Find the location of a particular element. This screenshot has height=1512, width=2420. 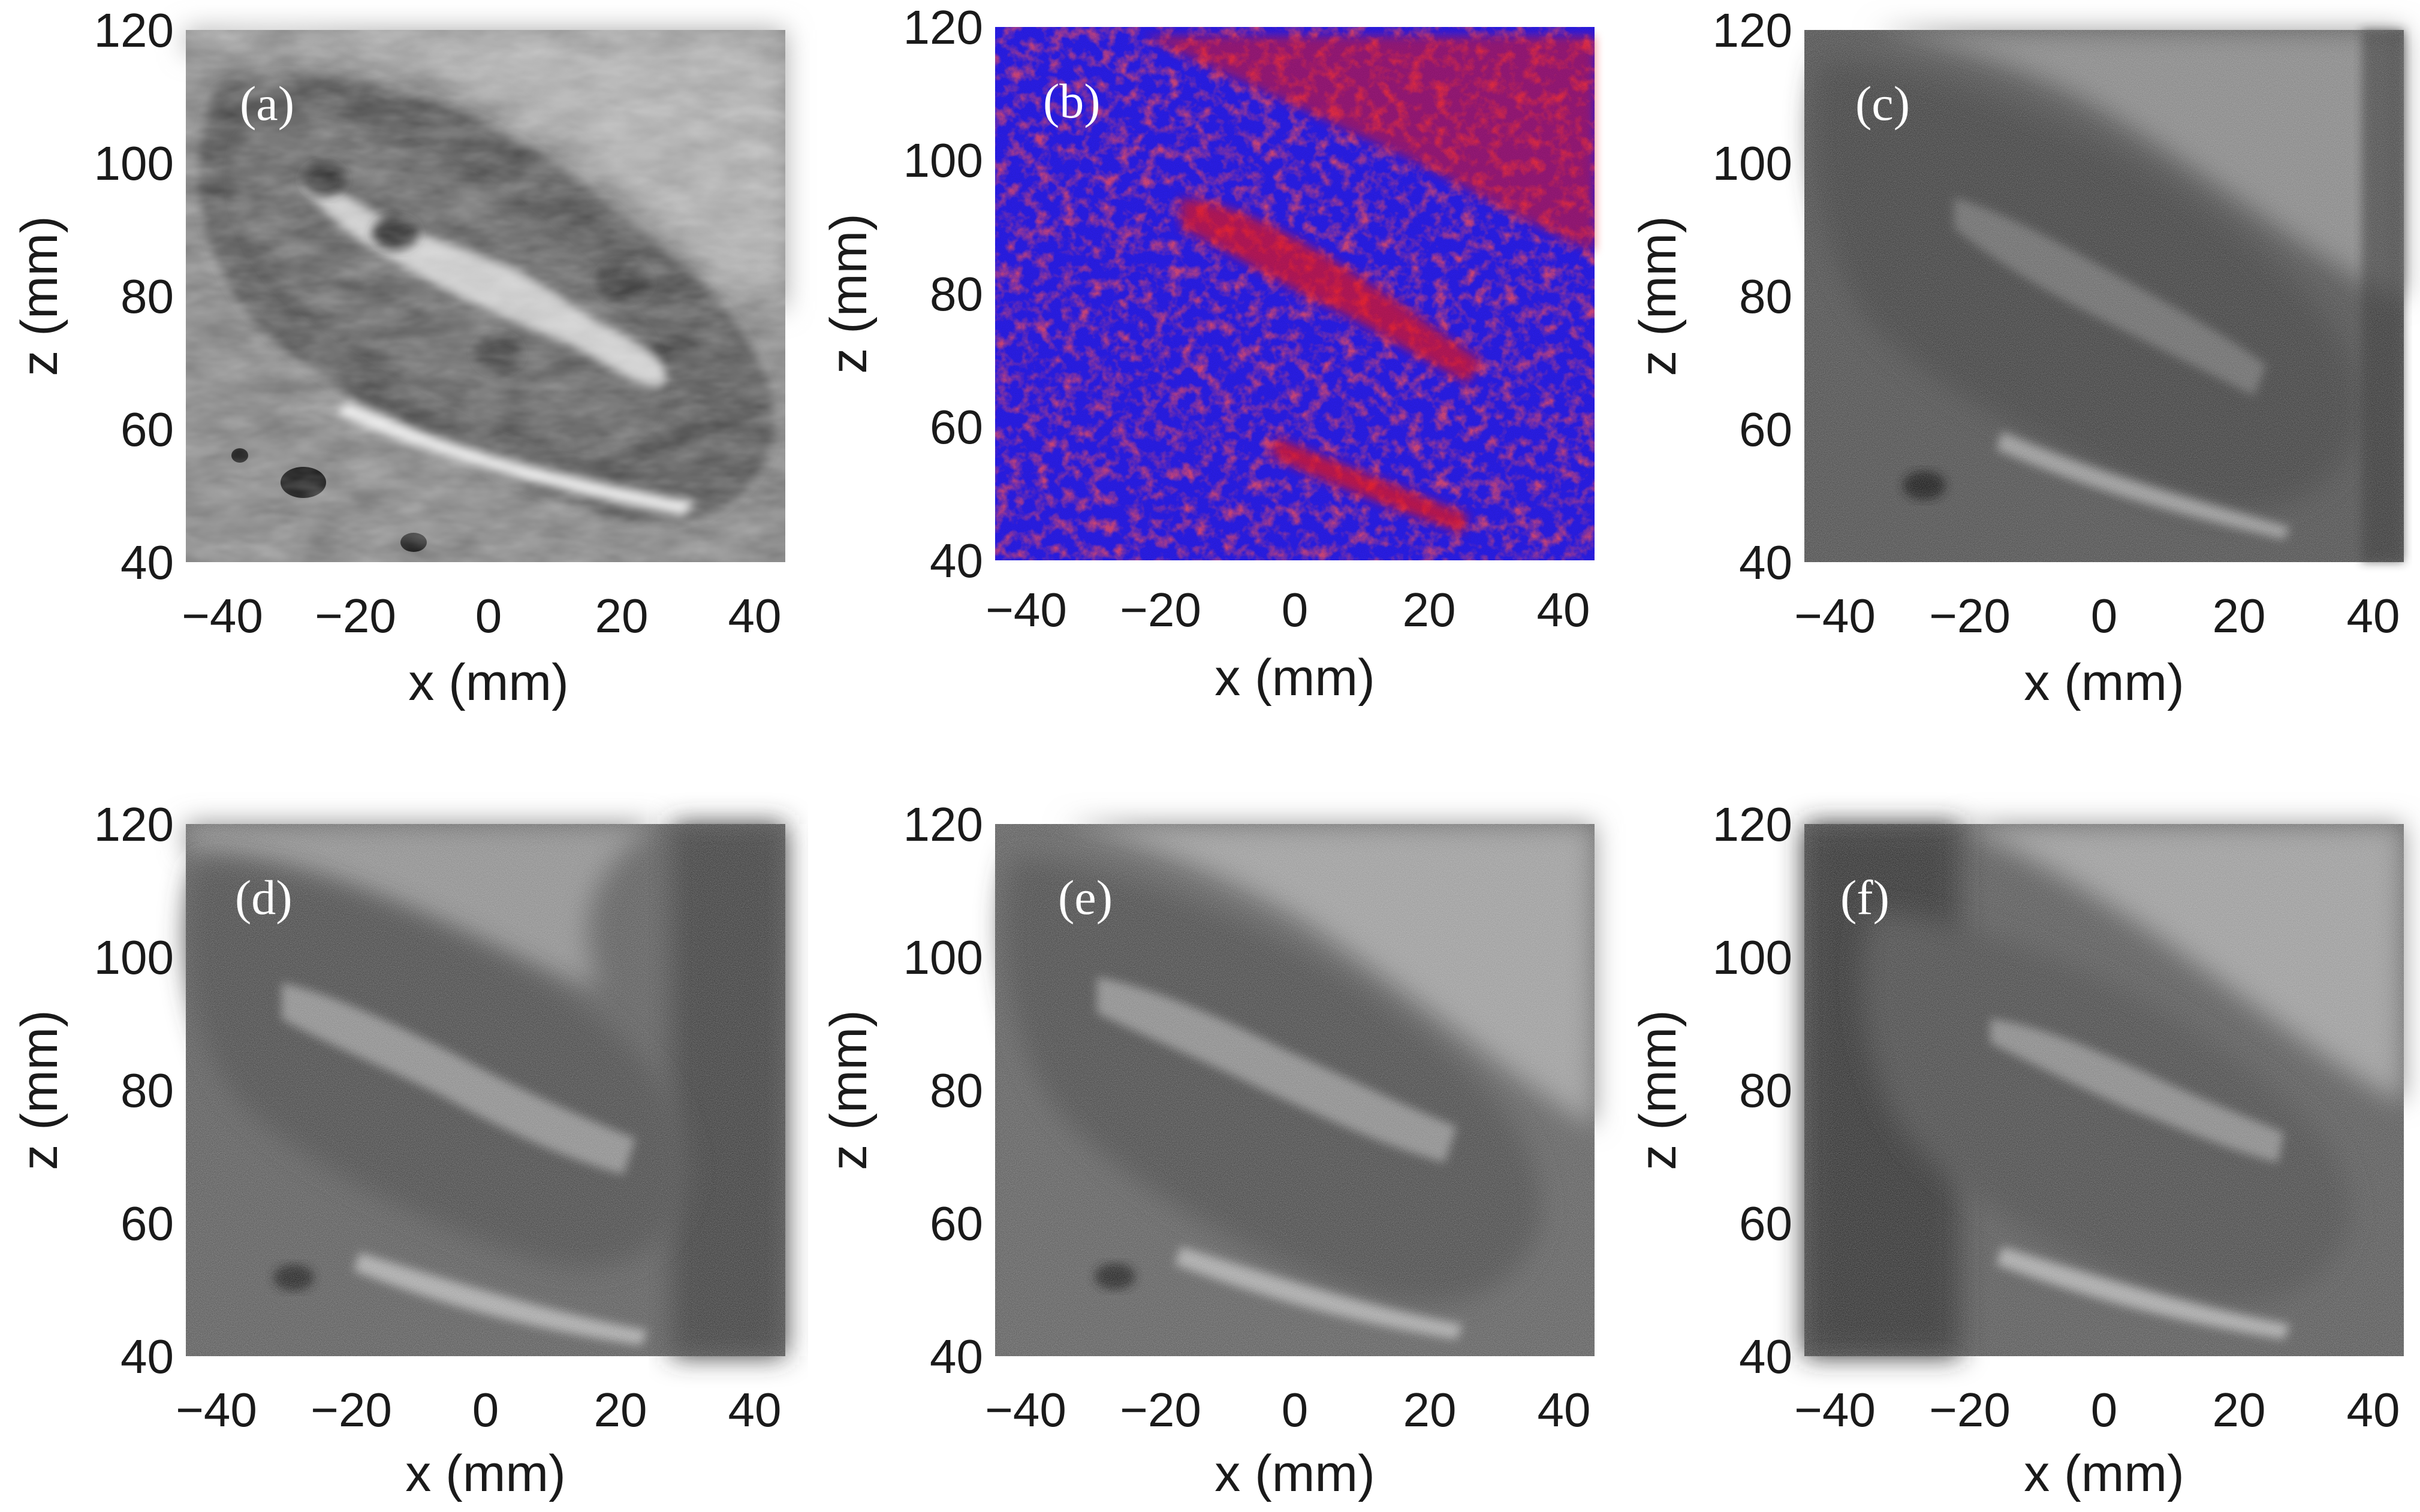

panel-a-image is located at coordinates (485, 296).